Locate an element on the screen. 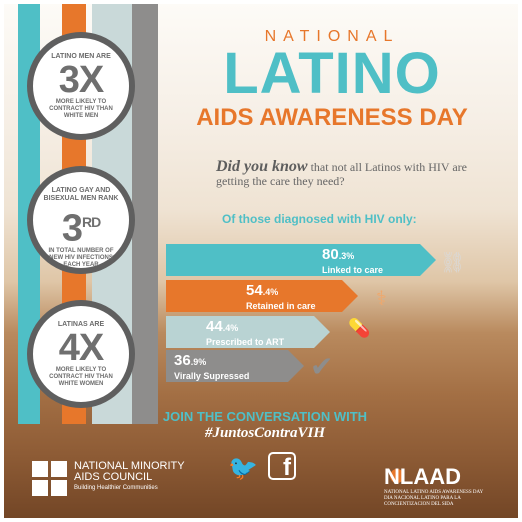  facebook-icon: f is located at coordinates (282, 466).